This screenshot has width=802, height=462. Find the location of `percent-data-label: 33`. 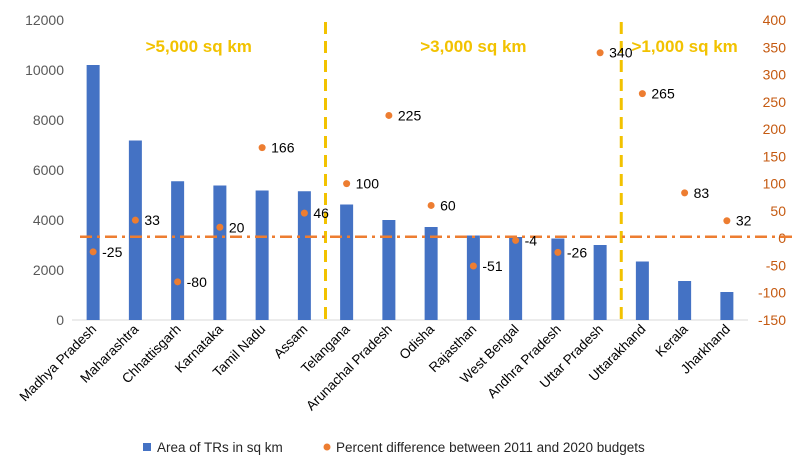

percent-data-label: 33 is located at coordinates (152, 220).